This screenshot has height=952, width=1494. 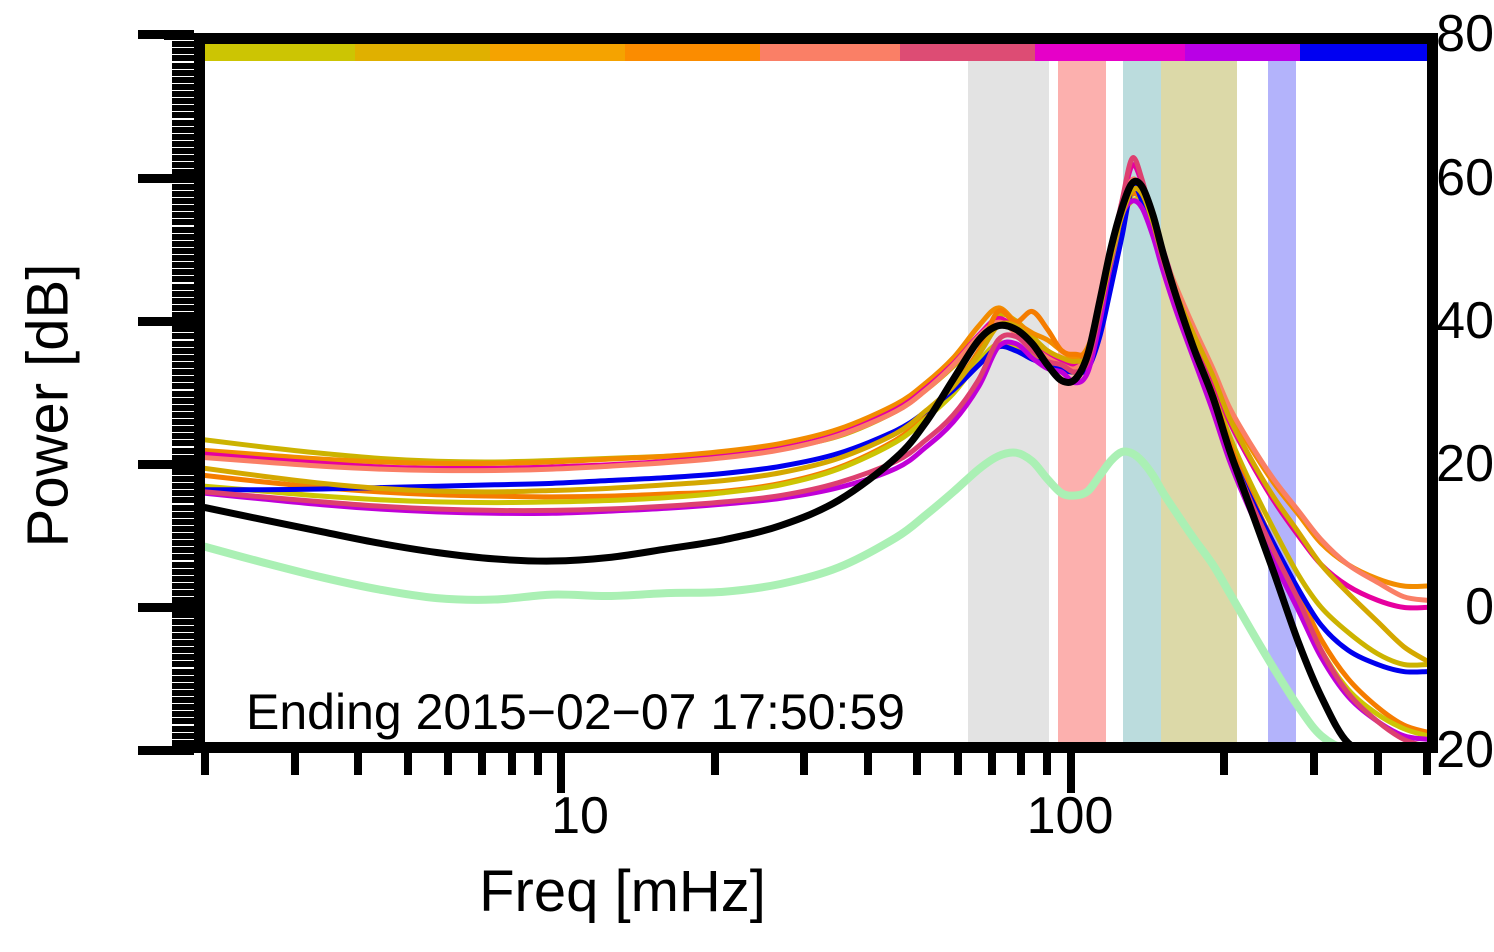 What do you see at coordinates (622, 891) in the screenshot?
I see `x-axis-label: Freq [mHz]` at bounding box center [622, 891].